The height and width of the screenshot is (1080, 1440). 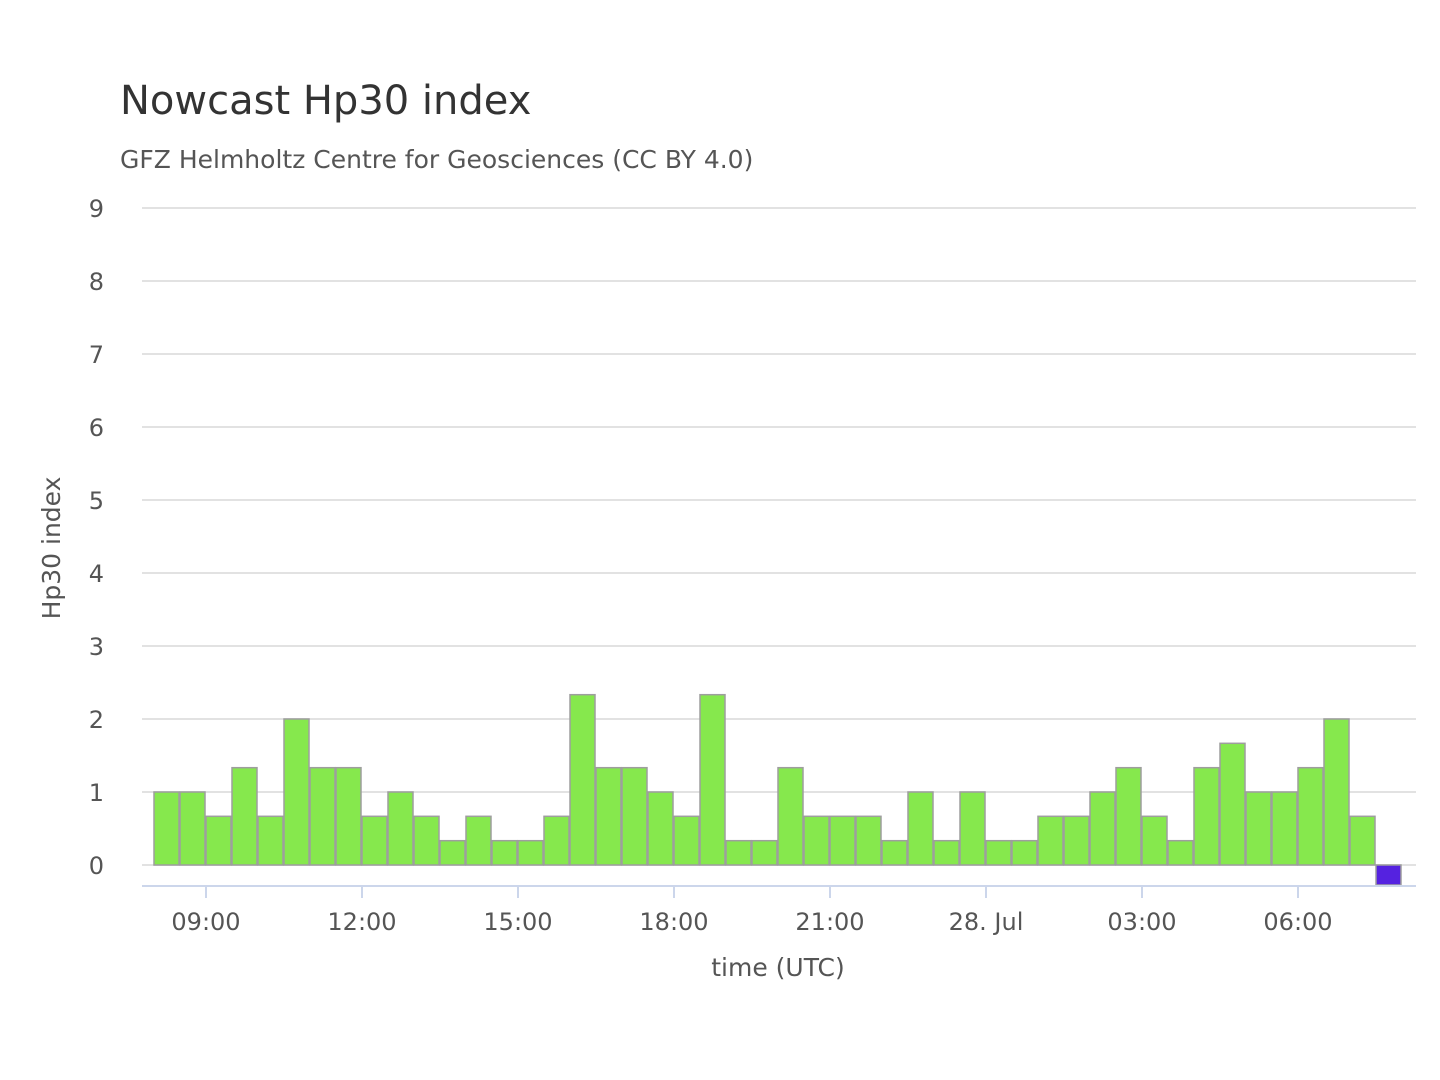 I want to click on y-tick-label: 8, so click(x=96, y=282).